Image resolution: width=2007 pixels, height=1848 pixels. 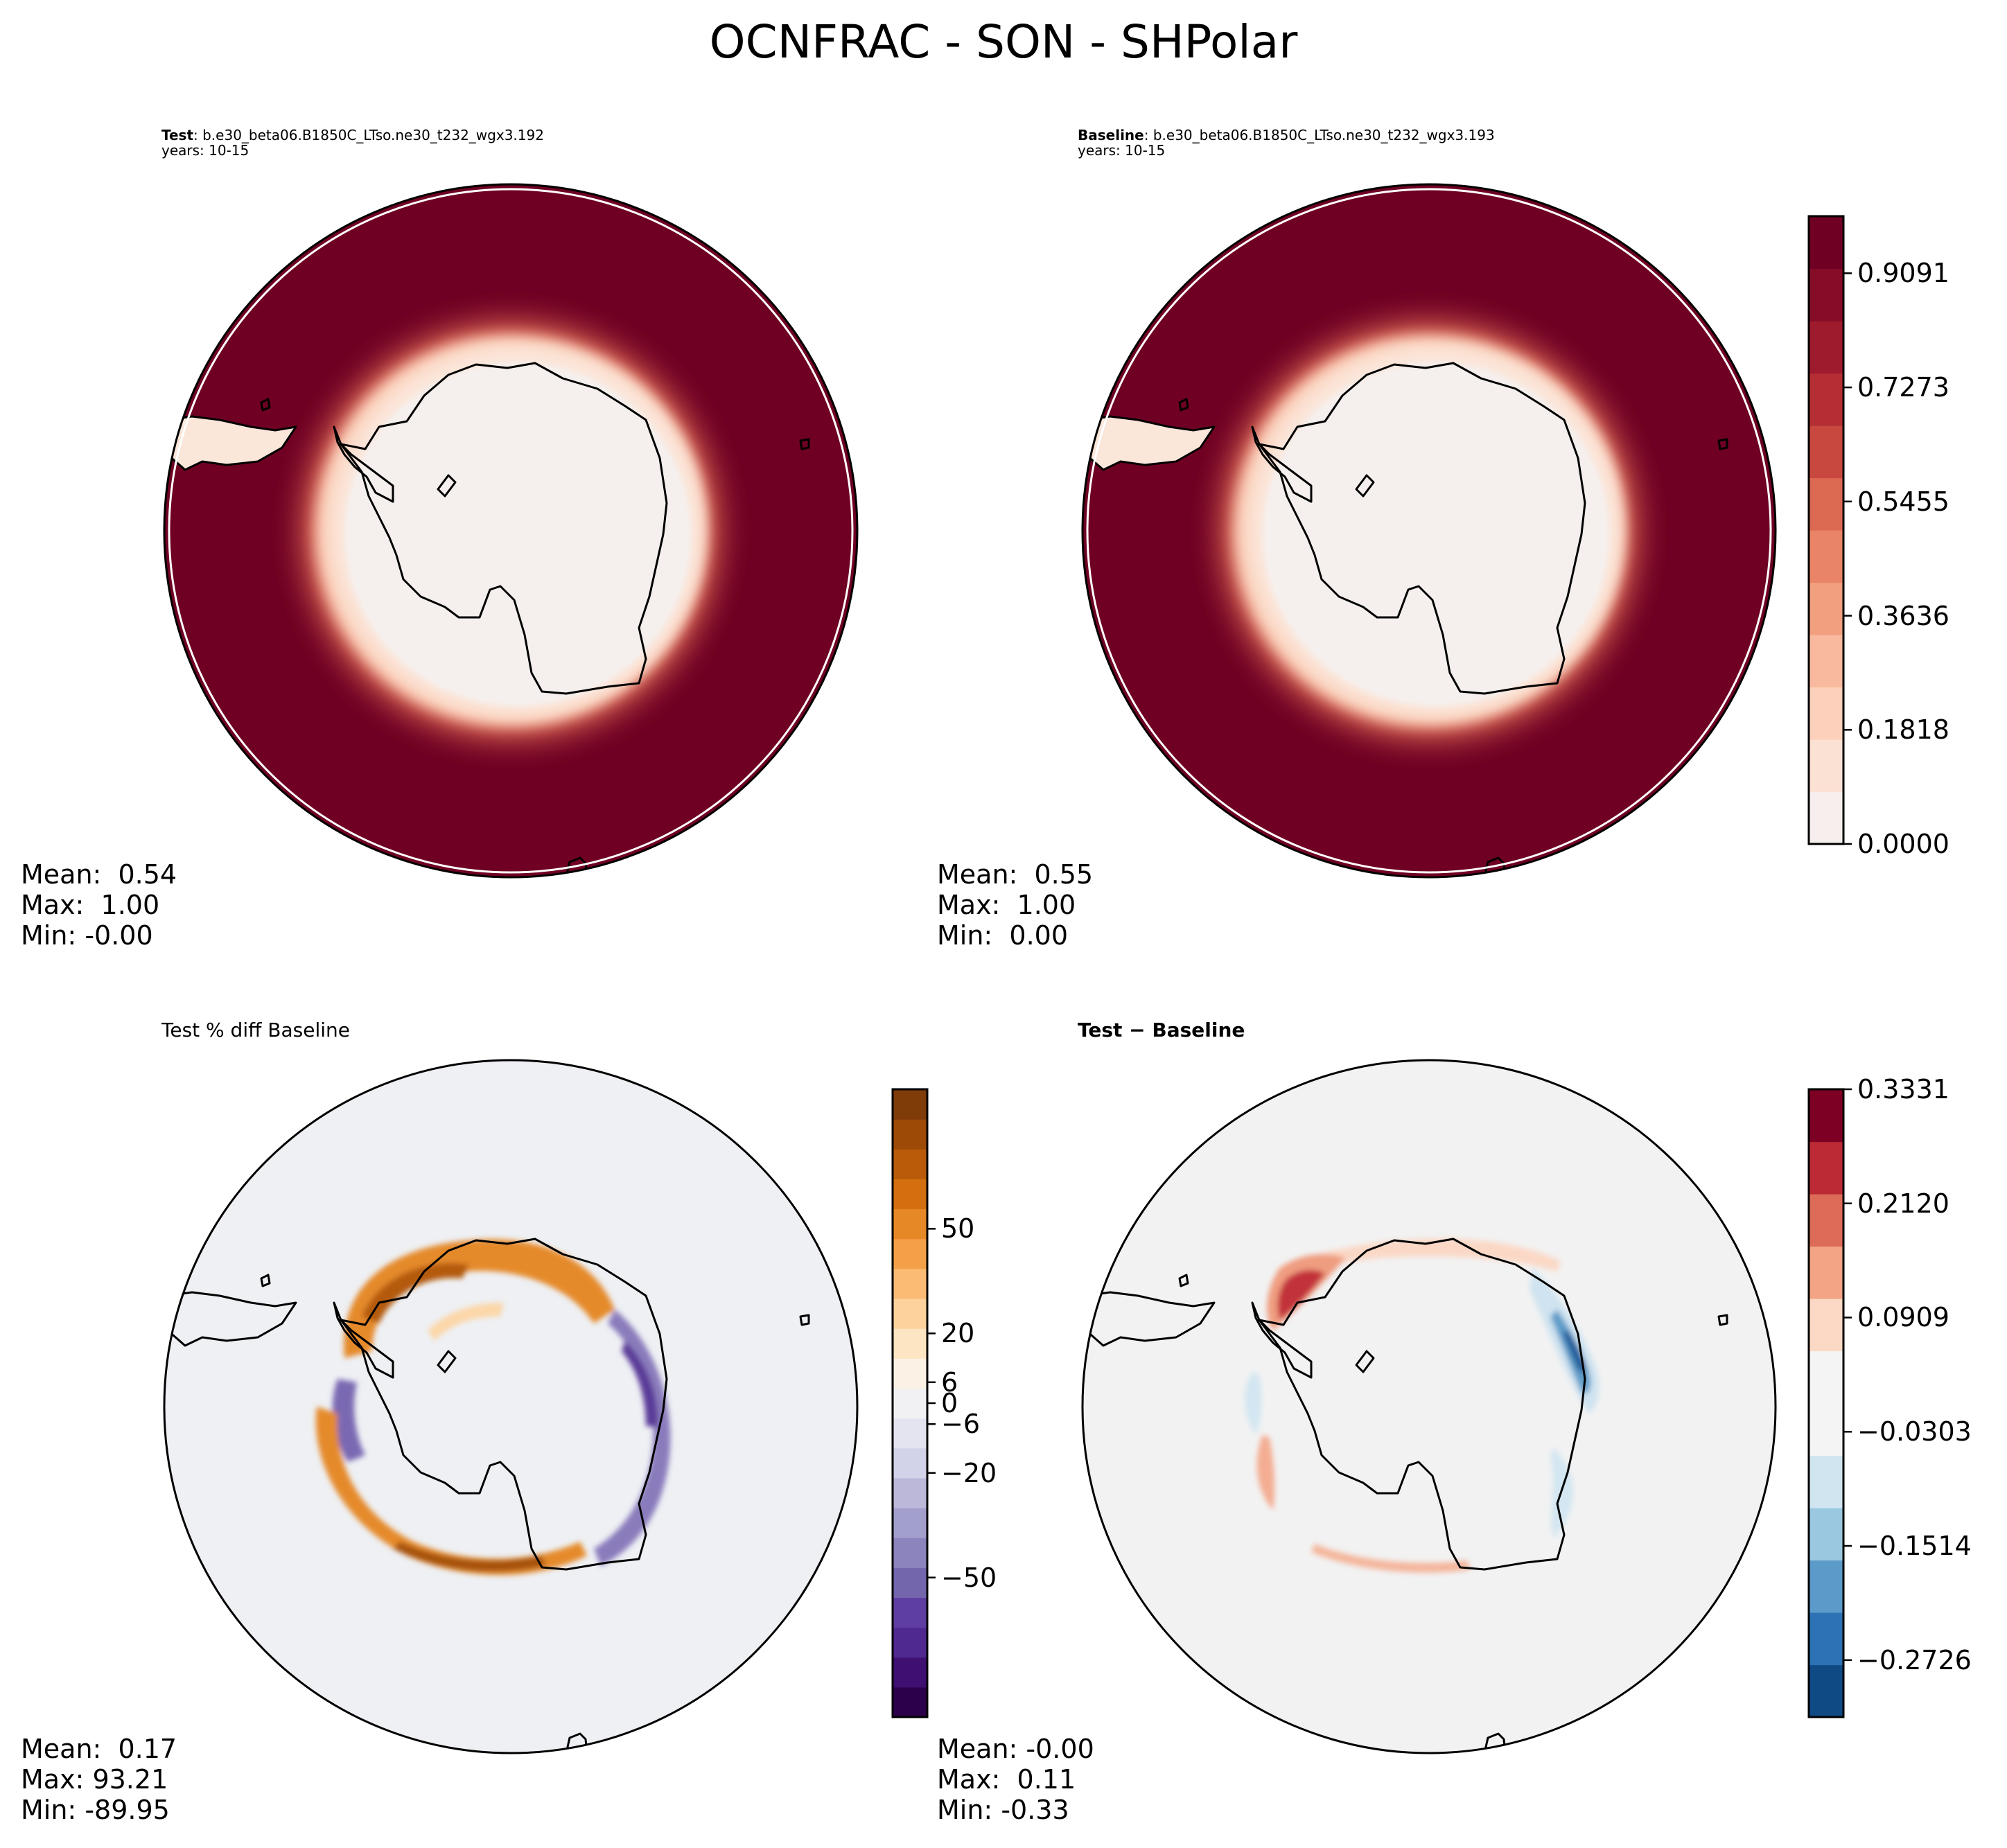 I want to click on map-baseline-border, so click(x=1429, y=531).